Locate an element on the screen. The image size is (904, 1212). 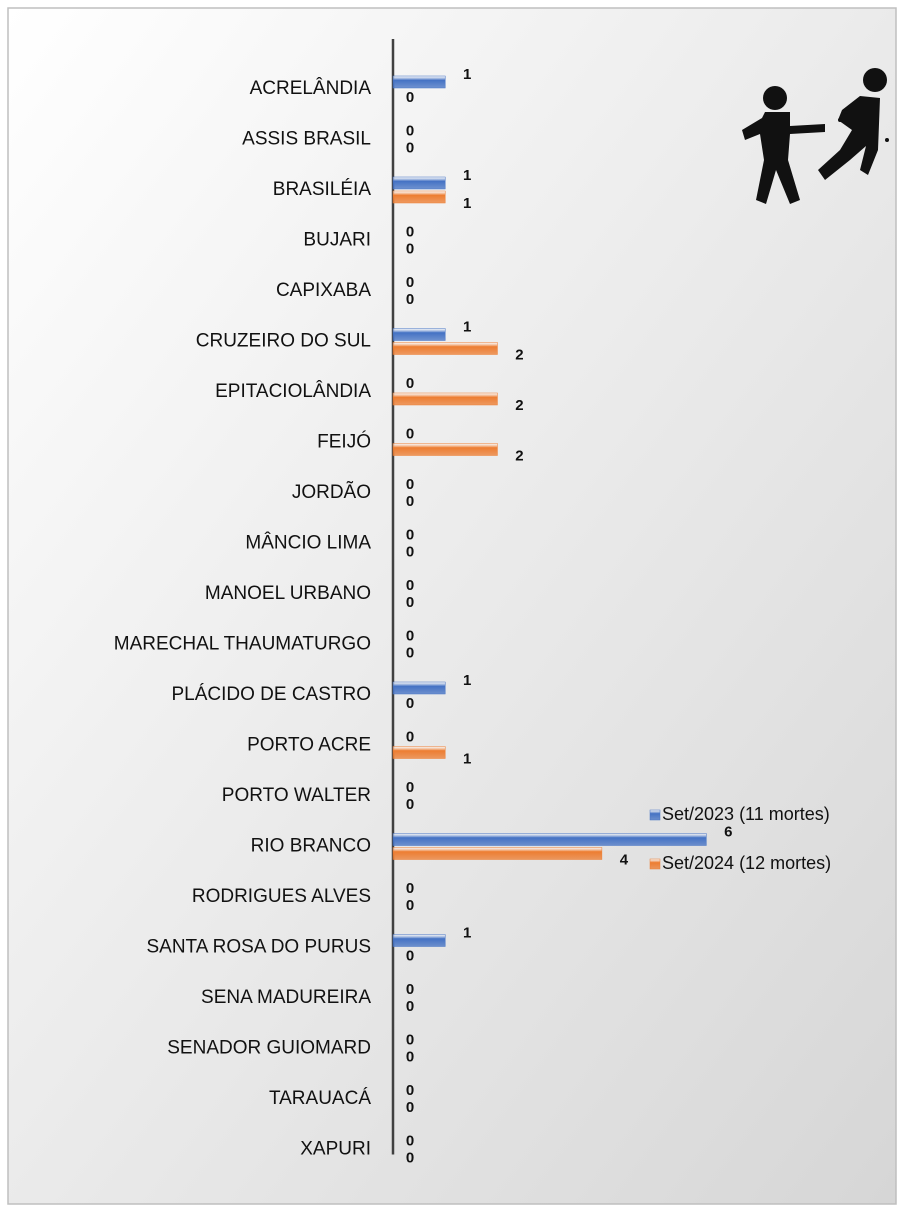
category-label: ASSIS BRASIL is located at coordinates (306, 139).